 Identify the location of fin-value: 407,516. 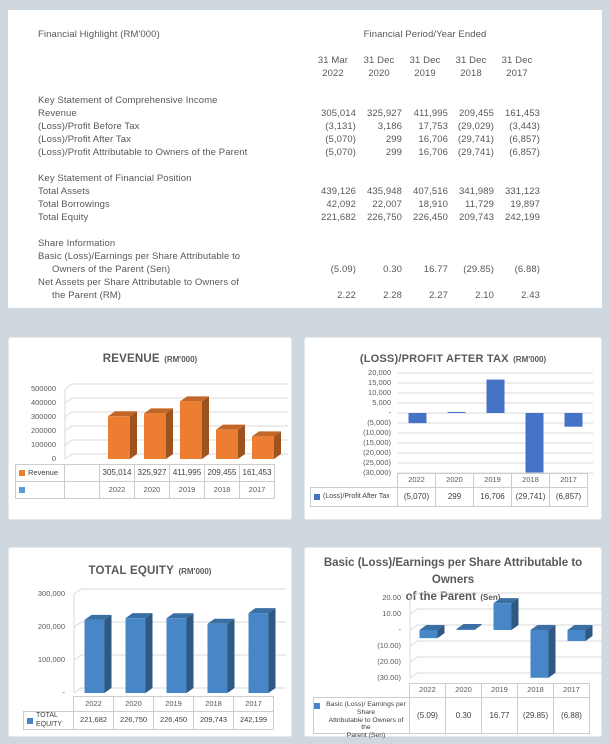
(430, 191).